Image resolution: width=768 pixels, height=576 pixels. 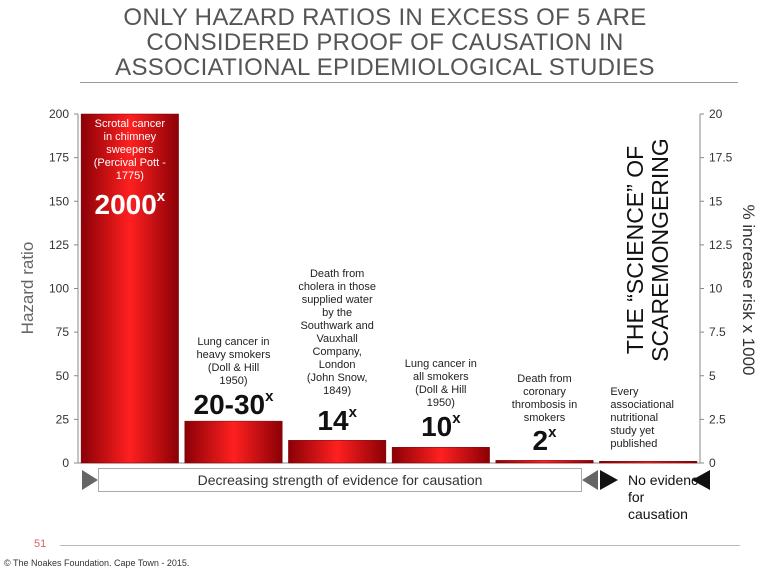 I want to click on scaremongering-label: THE “SCIENCE” OF SCAREMONGERING, so click(x=647, y=250).